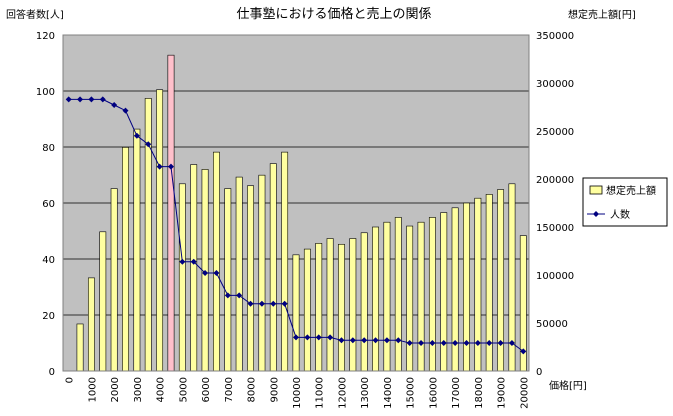 This screenshot has height=416, width=673. What do you see at coordinates (333, 14) in the screenshot?
I see `chart-title: 仕事塾における価格と売上の関係` at bounding box center [333, 14].